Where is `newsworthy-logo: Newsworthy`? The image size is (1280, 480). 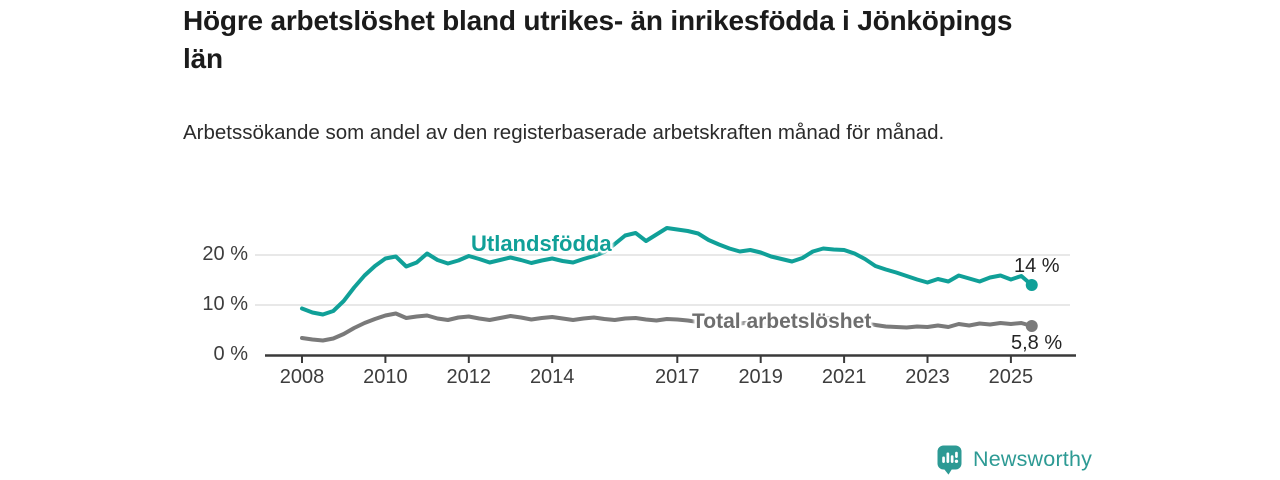
newsworthy-logo: Newsworthy is located at coordinates (1014, 459).